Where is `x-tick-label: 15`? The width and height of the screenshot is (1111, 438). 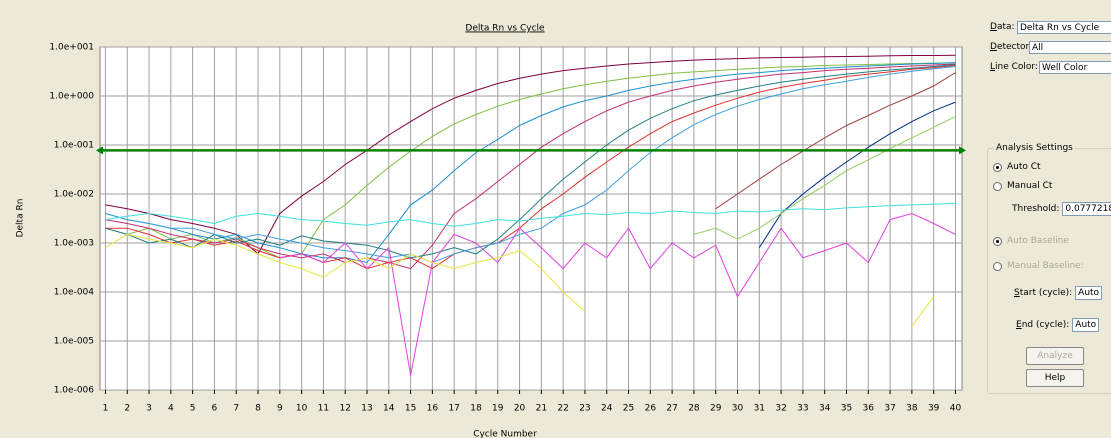
x-tick-label: 15 is located at coordinates (410, 409).